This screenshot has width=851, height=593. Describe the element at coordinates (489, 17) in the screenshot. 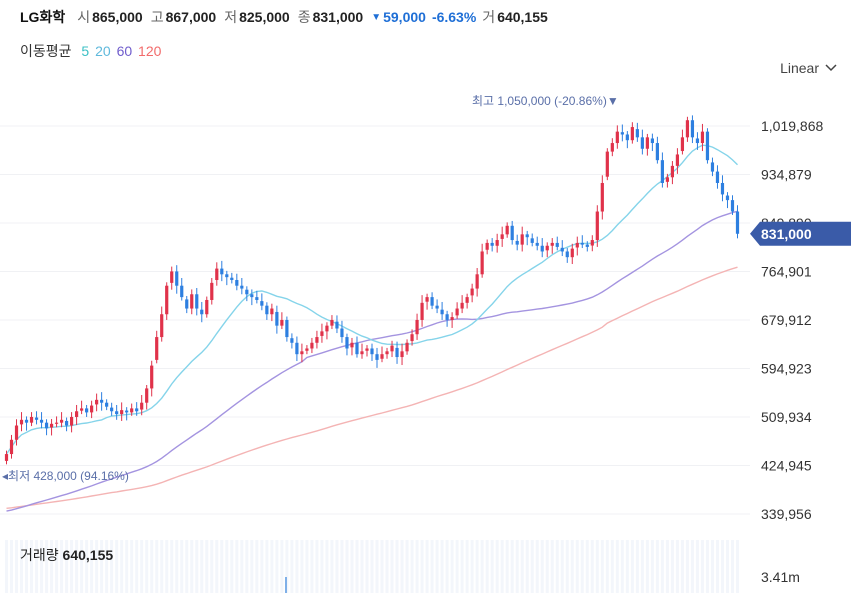

I see `volume-label: 거` at that location.